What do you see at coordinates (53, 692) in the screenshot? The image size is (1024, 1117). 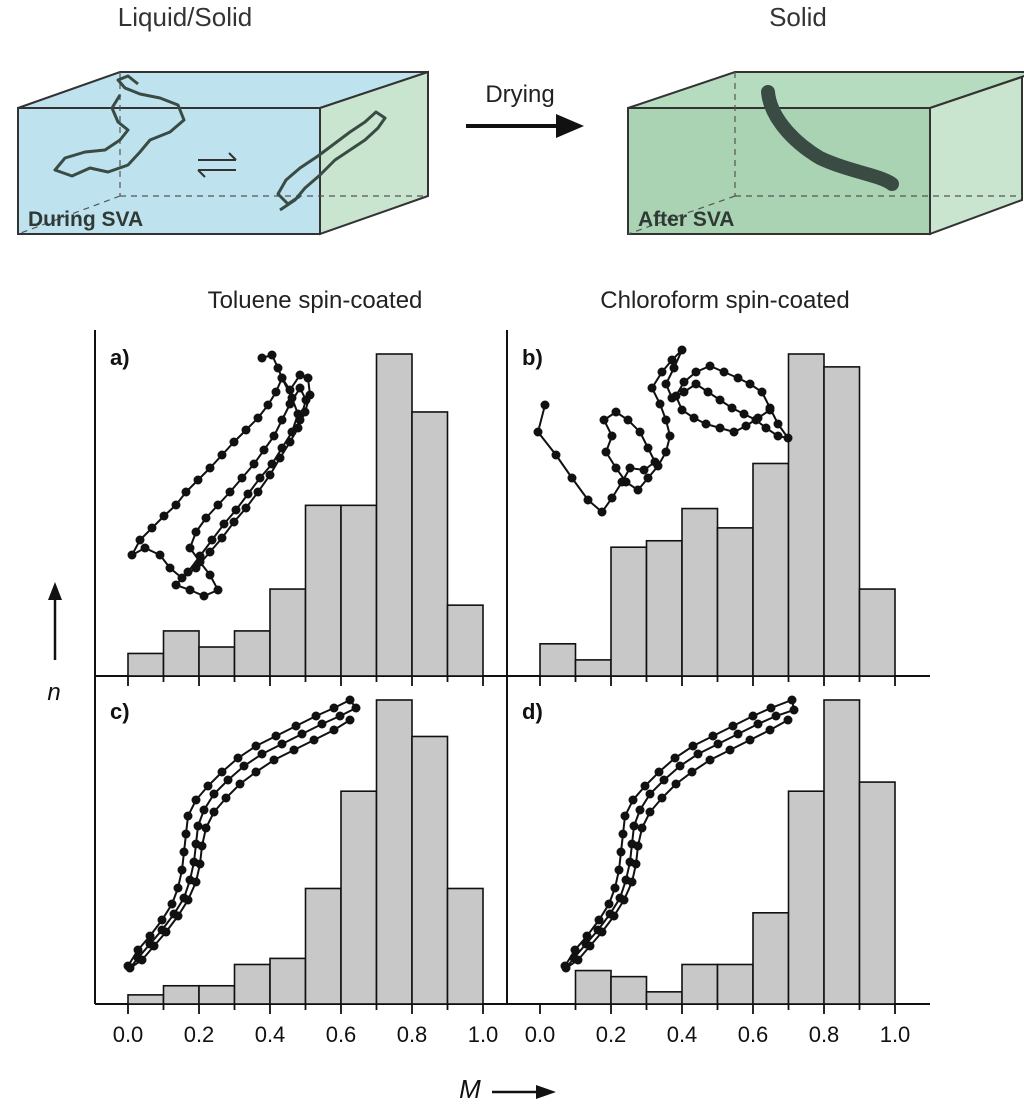 I see `y-axis-label: n` at bounding box center [53, 692].